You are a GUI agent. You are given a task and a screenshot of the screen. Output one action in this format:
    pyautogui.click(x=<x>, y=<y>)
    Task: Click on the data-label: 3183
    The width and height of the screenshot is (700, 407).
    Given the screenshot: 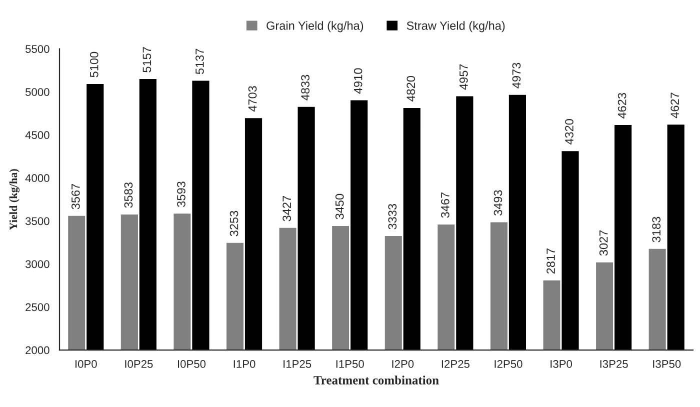 What is the action you would take?
    pyautogui.click(x=656, y=229)
    